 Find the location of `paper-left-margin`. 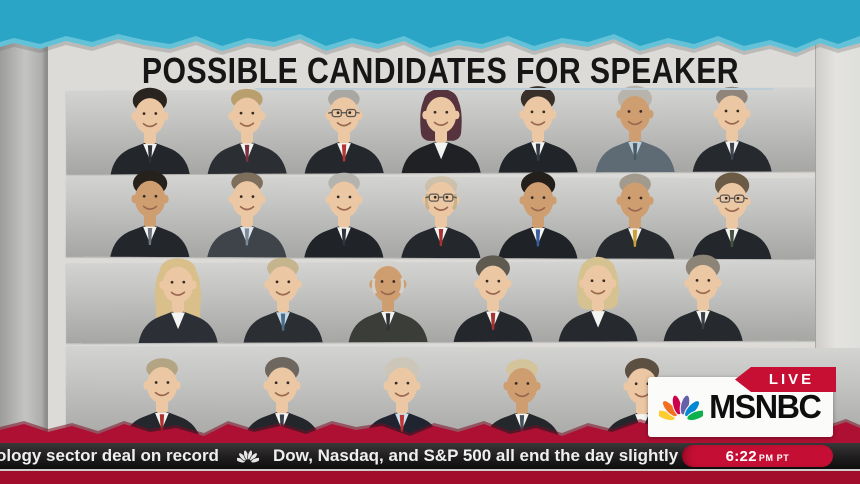

paper-left-margin is located at coordinates (24, 242).